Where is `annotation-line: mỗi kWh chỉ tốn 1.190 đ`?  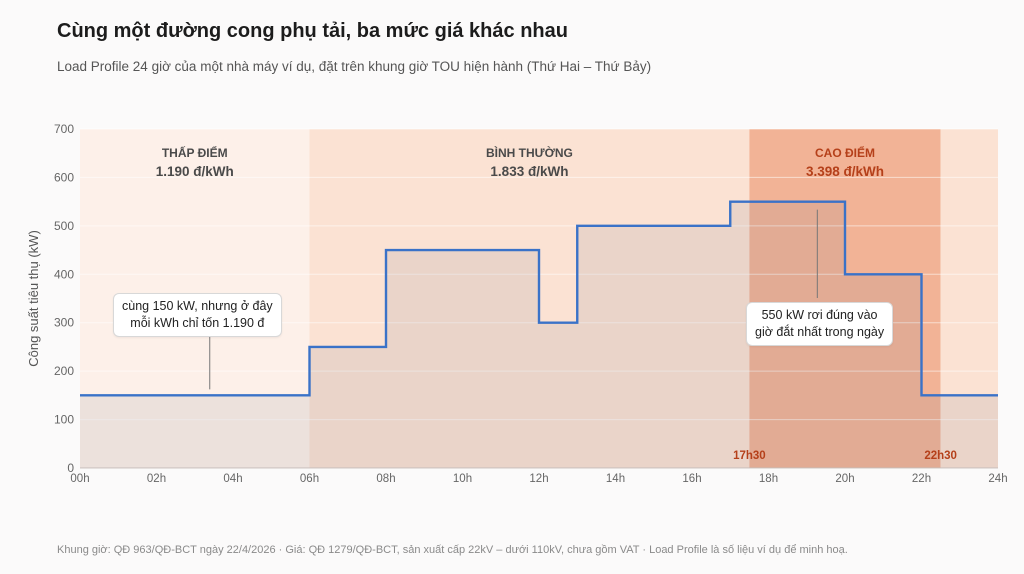
annotation-line: mỗi kWh chỉ tốn 1.190 đ is located at coordinates (197, 323).